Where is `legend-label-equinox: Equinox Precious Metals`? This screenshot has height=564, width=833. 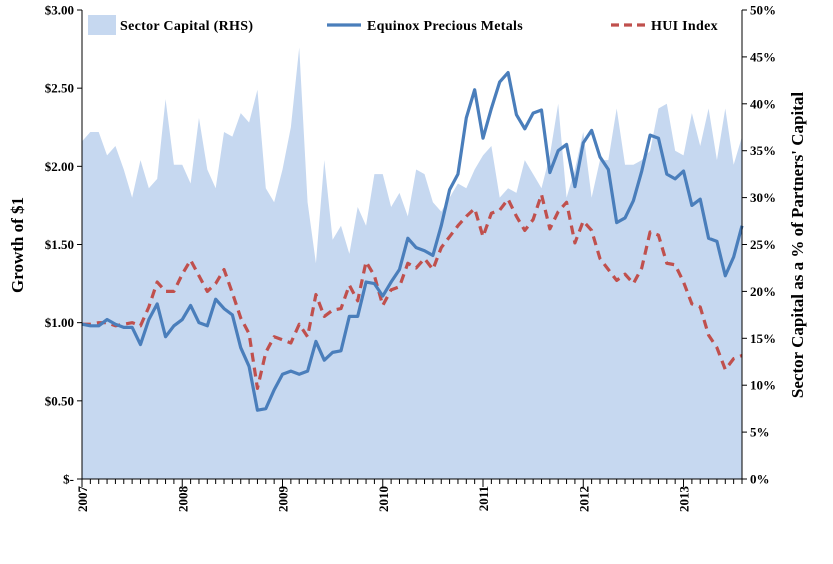 legend-label-equinox: Equinox Precious Metals is located at coordinates (445, 26).